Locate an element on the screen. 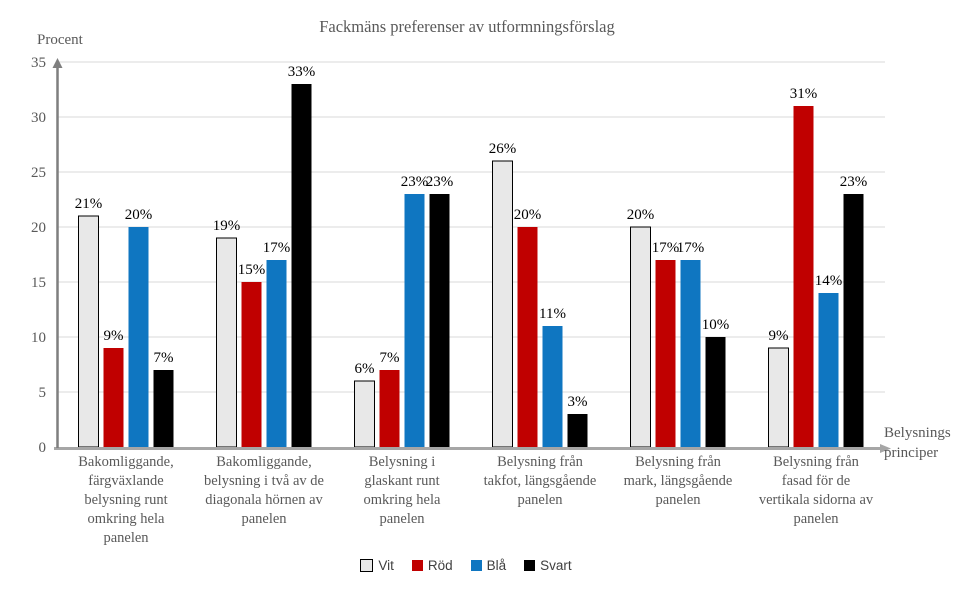 This screenshot has width=970, height=591. legend-item: Svart is located at coordinates (548, 565).